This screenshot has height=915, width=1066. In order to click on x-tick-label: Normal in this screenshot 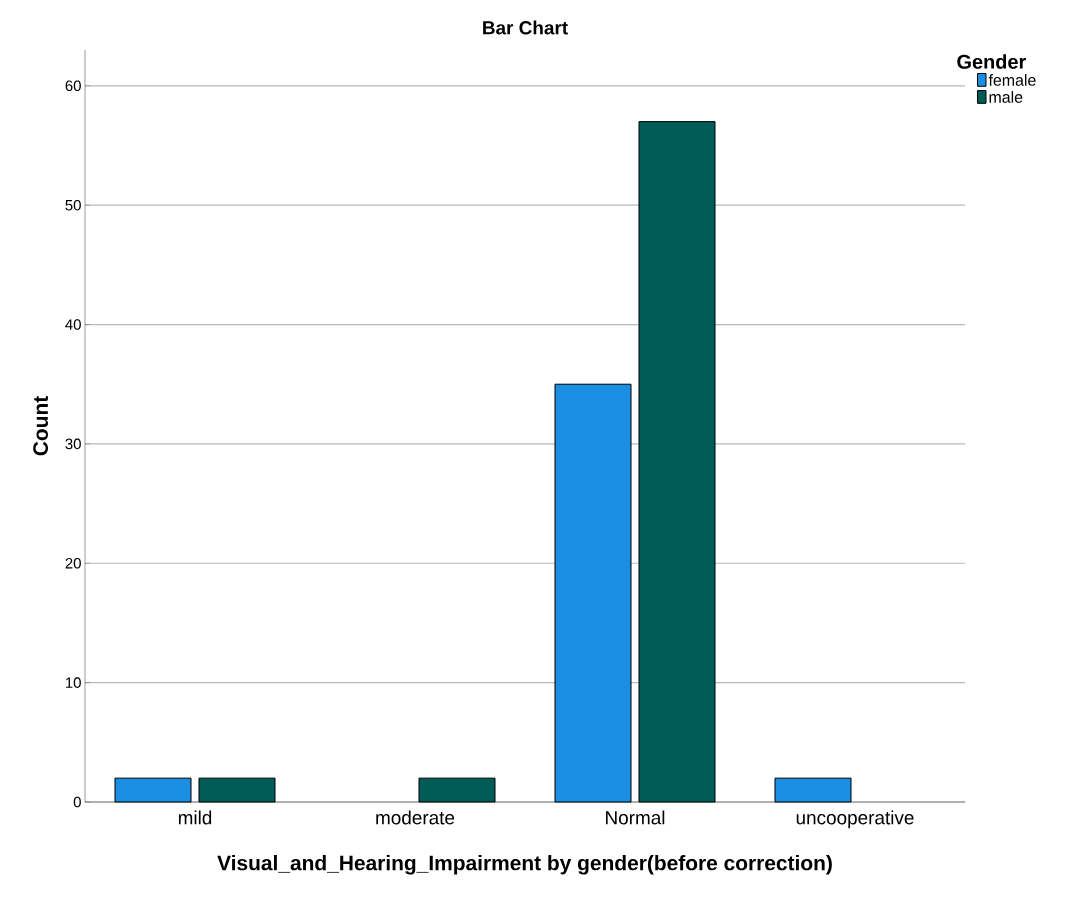, I will do `click(635, 817)`.